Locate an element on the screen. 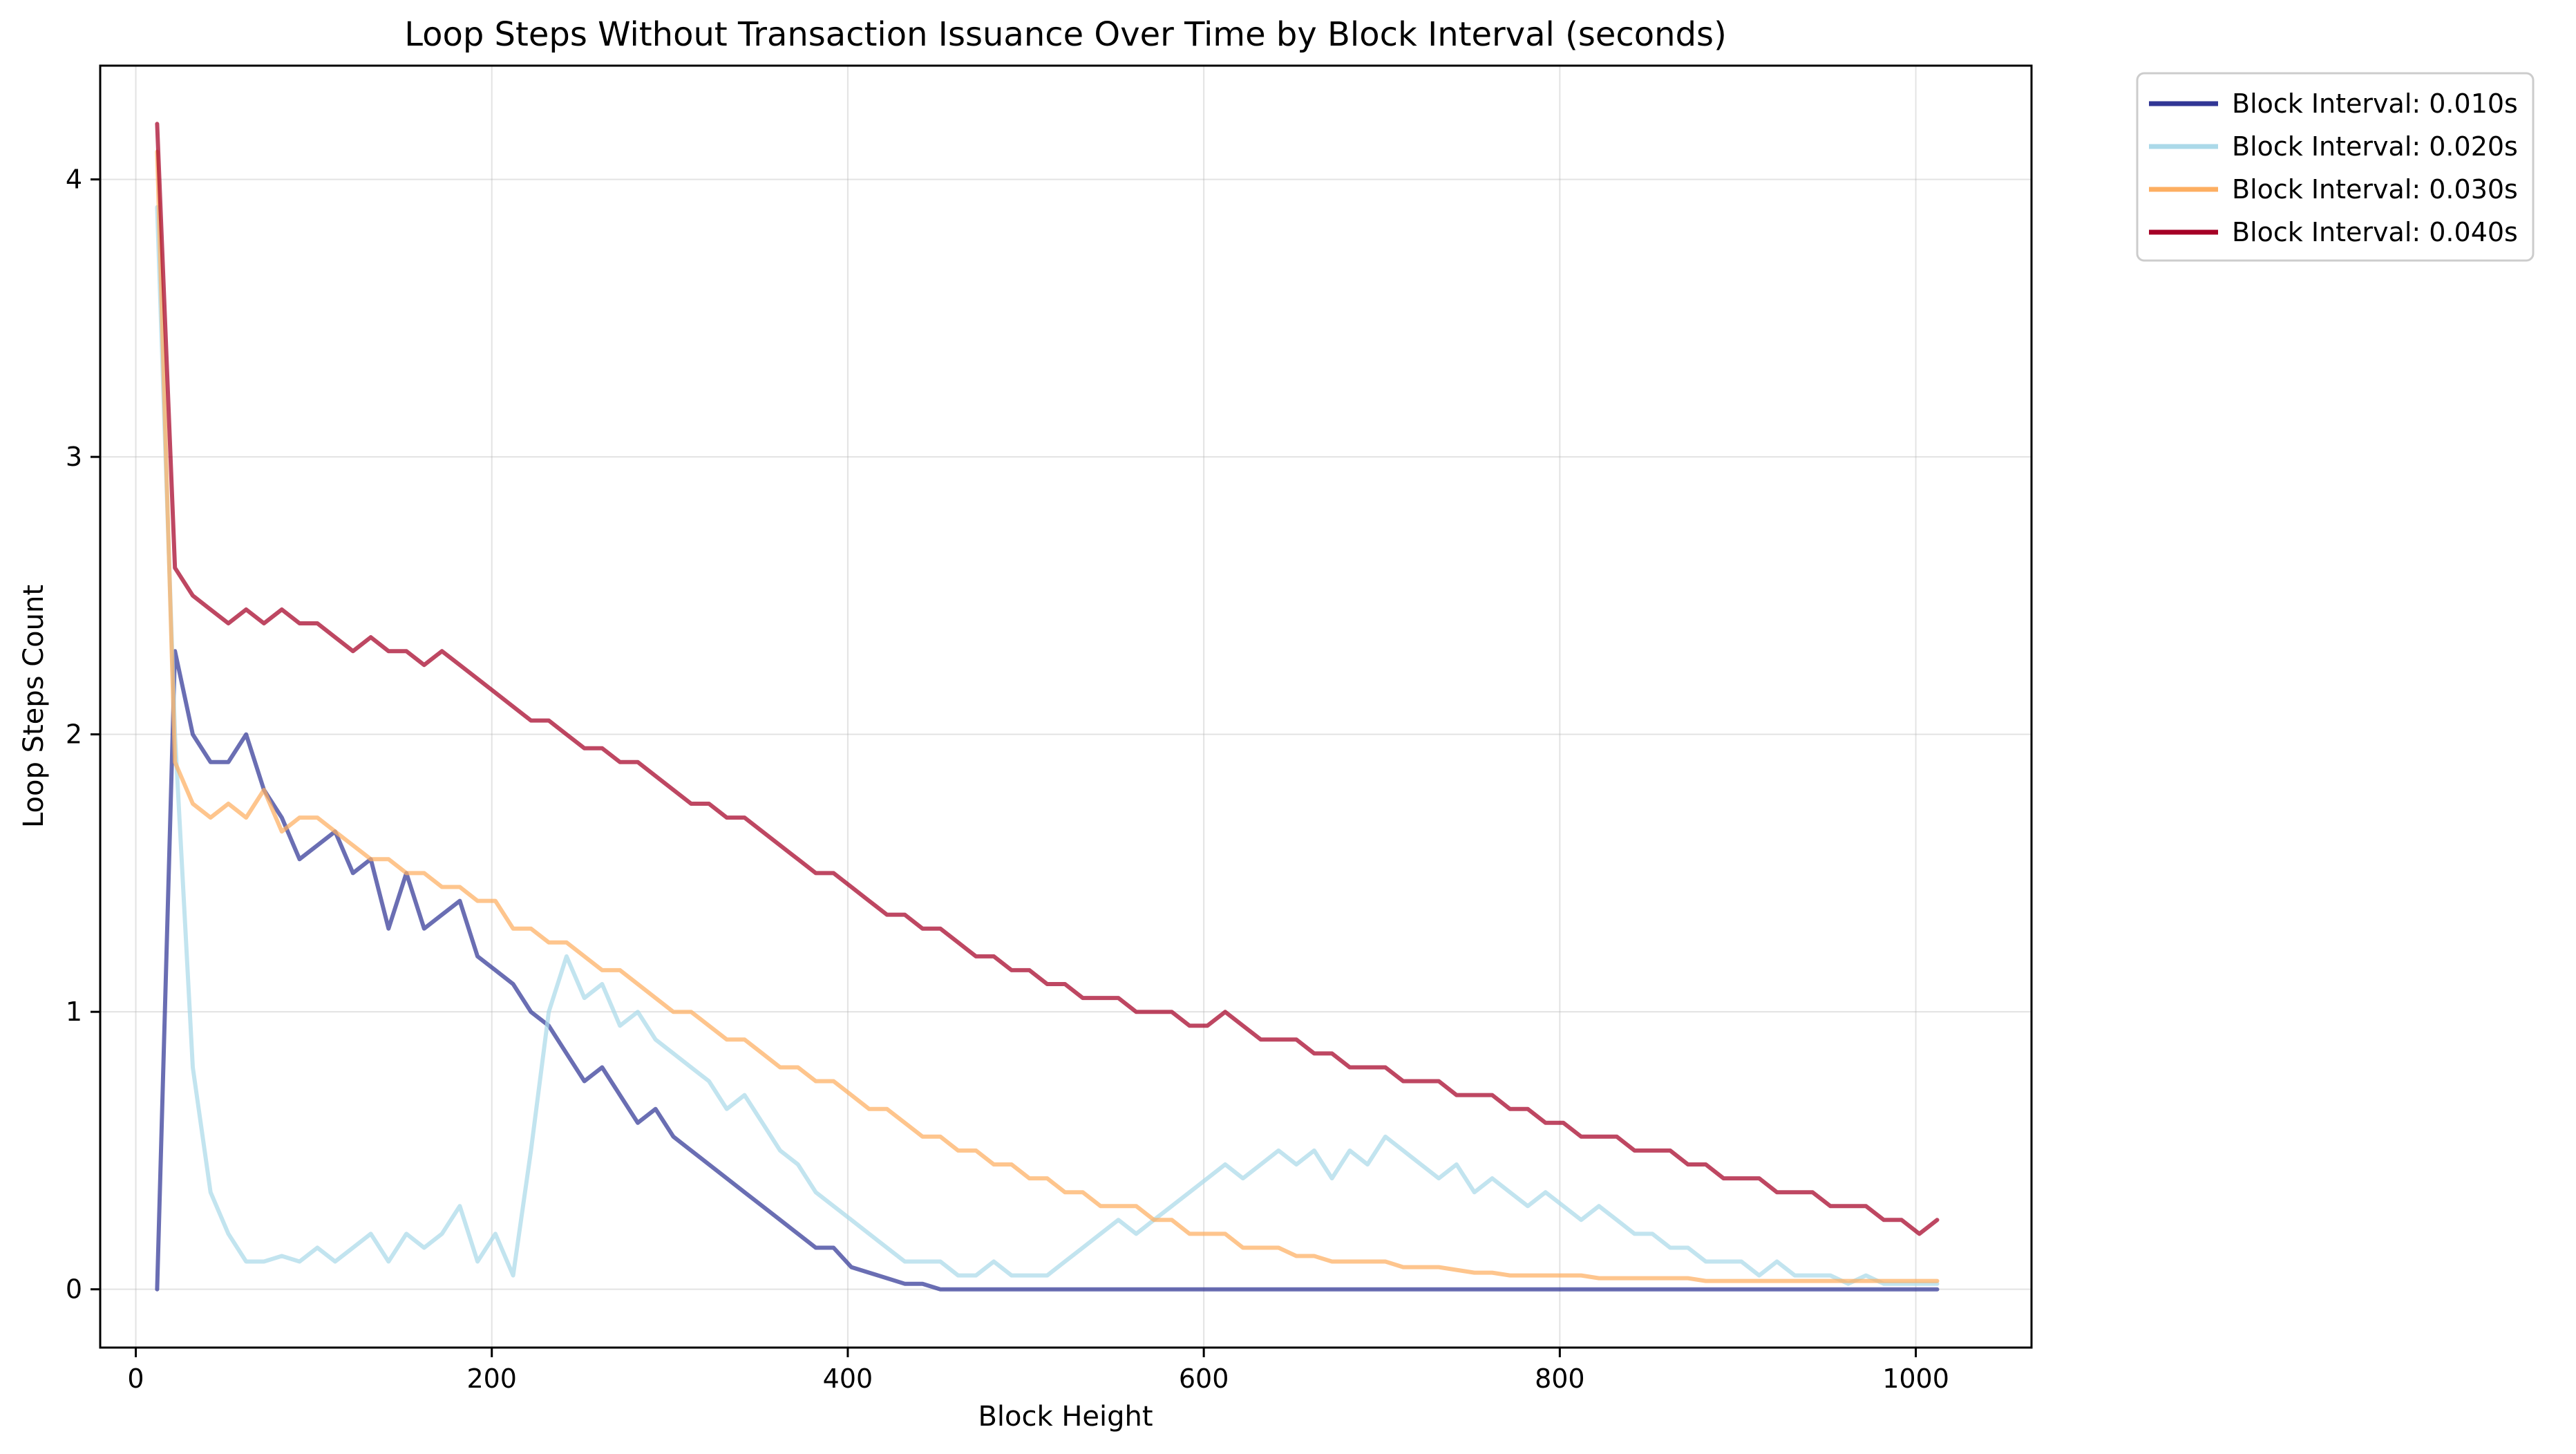 The width and height of the screenshot is (2576, 1454). x-tick-label-1: 200 is located at coordinates (491, 1378).